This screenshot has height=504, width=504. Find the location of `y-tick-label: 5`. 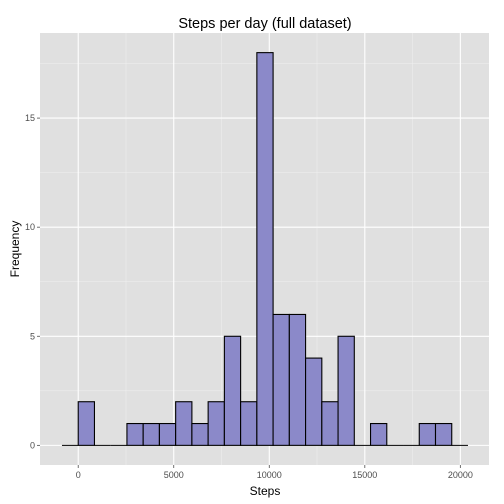

y-tick-label: 5 is located at coordinates (32, 336).